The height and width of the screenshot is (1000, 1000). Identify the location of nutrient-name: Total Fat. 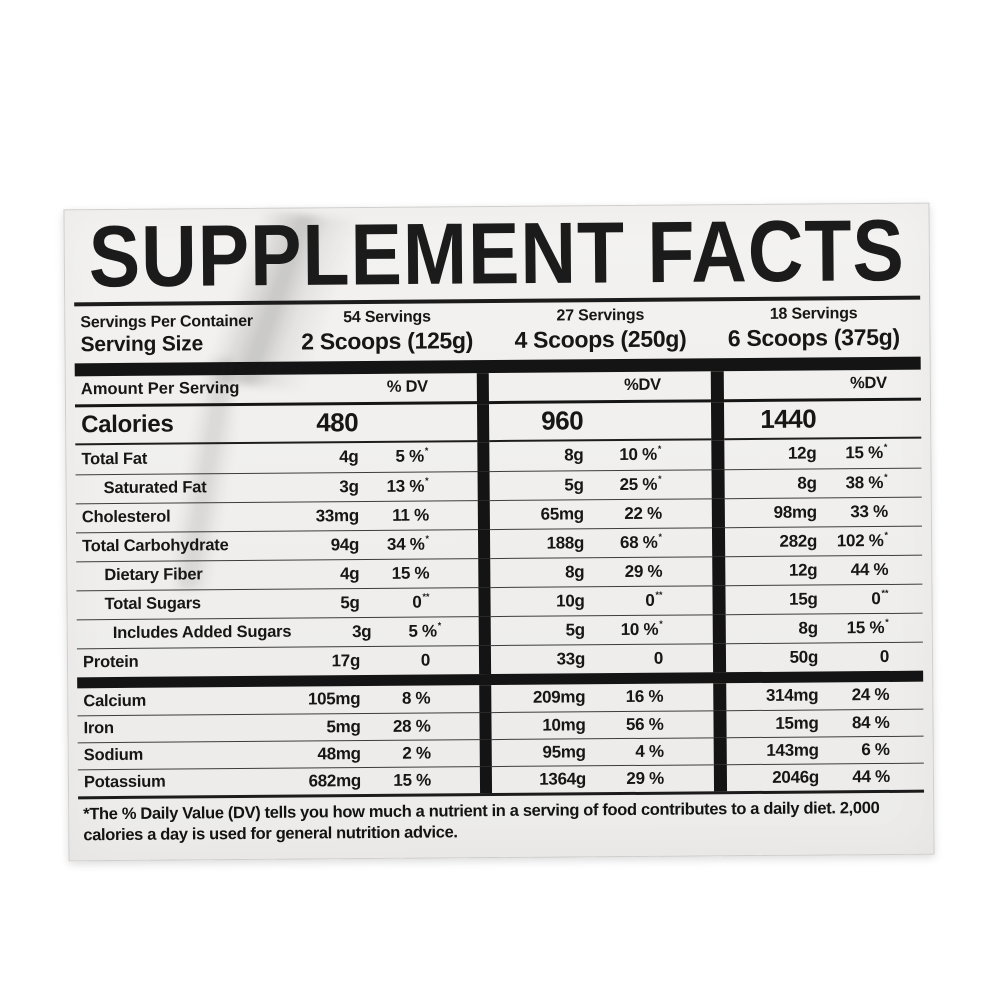
(114, 458).